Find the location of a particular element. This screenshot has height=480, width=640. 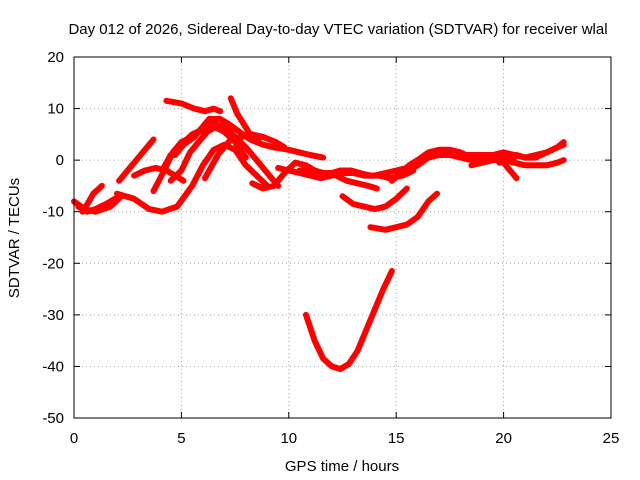

series-line-sat-j is located at coordinates (197, 153).